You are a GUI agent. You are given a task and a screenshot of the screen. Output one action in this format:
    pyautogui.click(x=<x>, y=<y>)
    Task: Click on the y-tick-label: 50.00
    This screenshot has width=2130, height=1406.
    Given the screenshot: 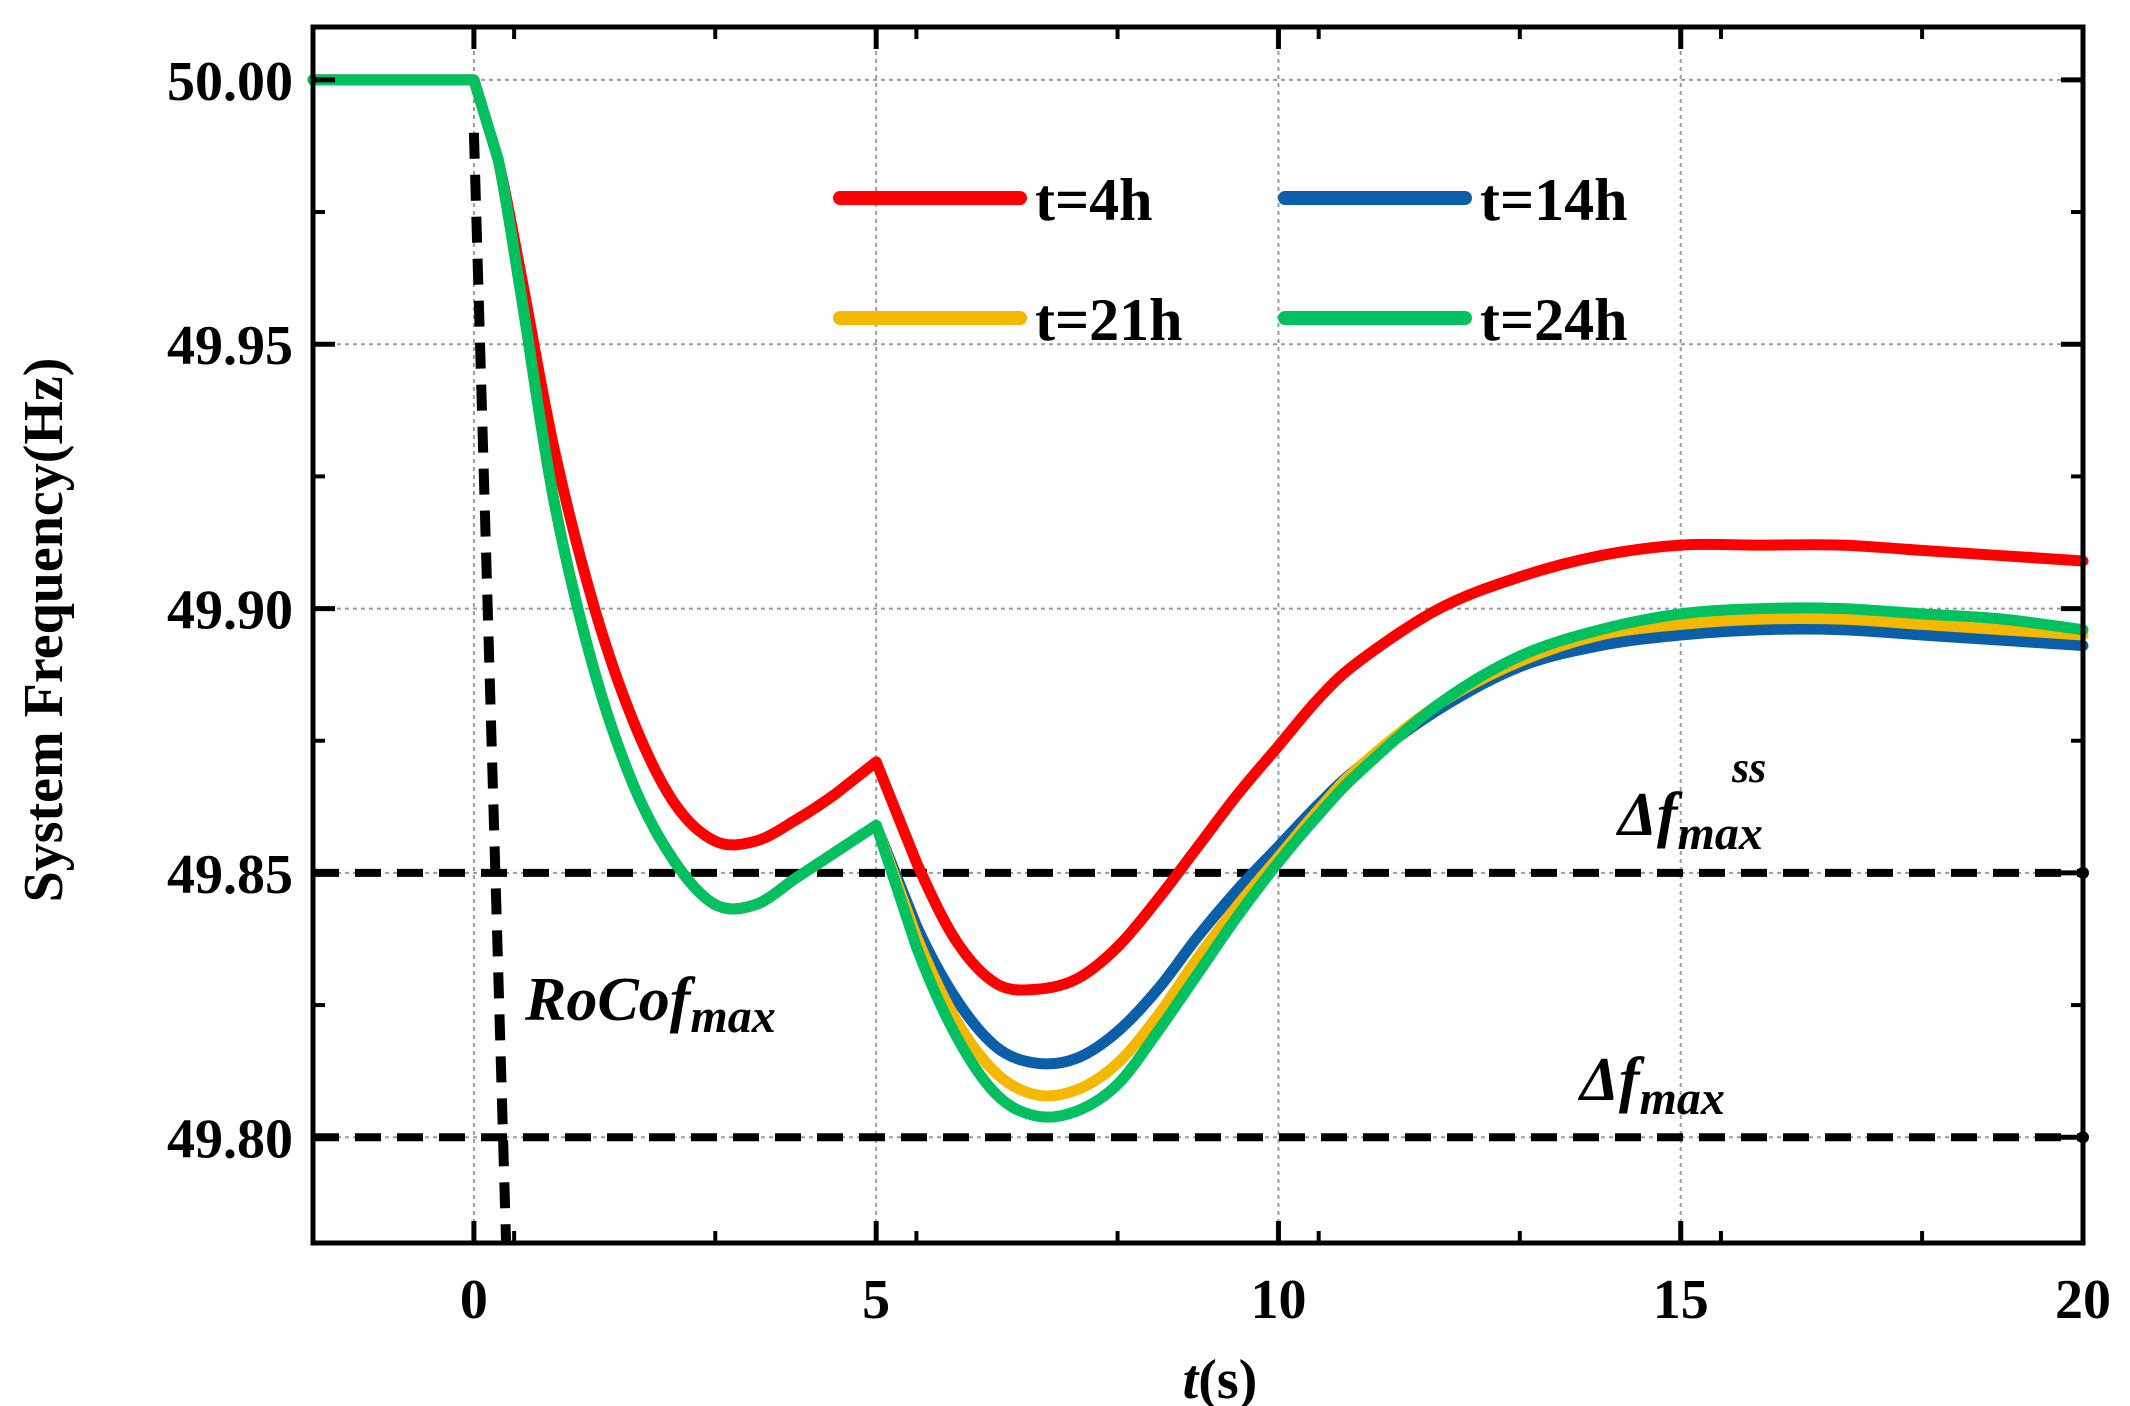 What is the action you would take?
    pyautogui.click(x=230, y=82)
    